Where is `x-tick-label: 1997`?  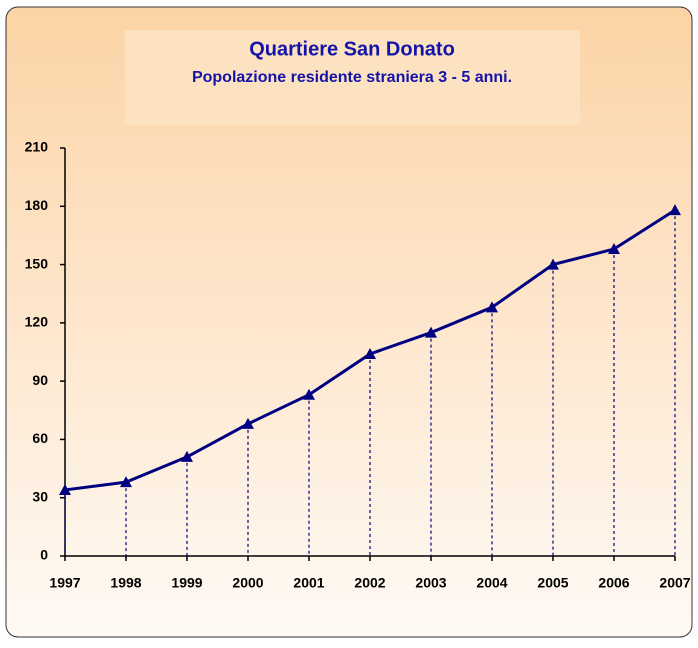 x-tick-label: 1997 is located at coordinates (64, 583).